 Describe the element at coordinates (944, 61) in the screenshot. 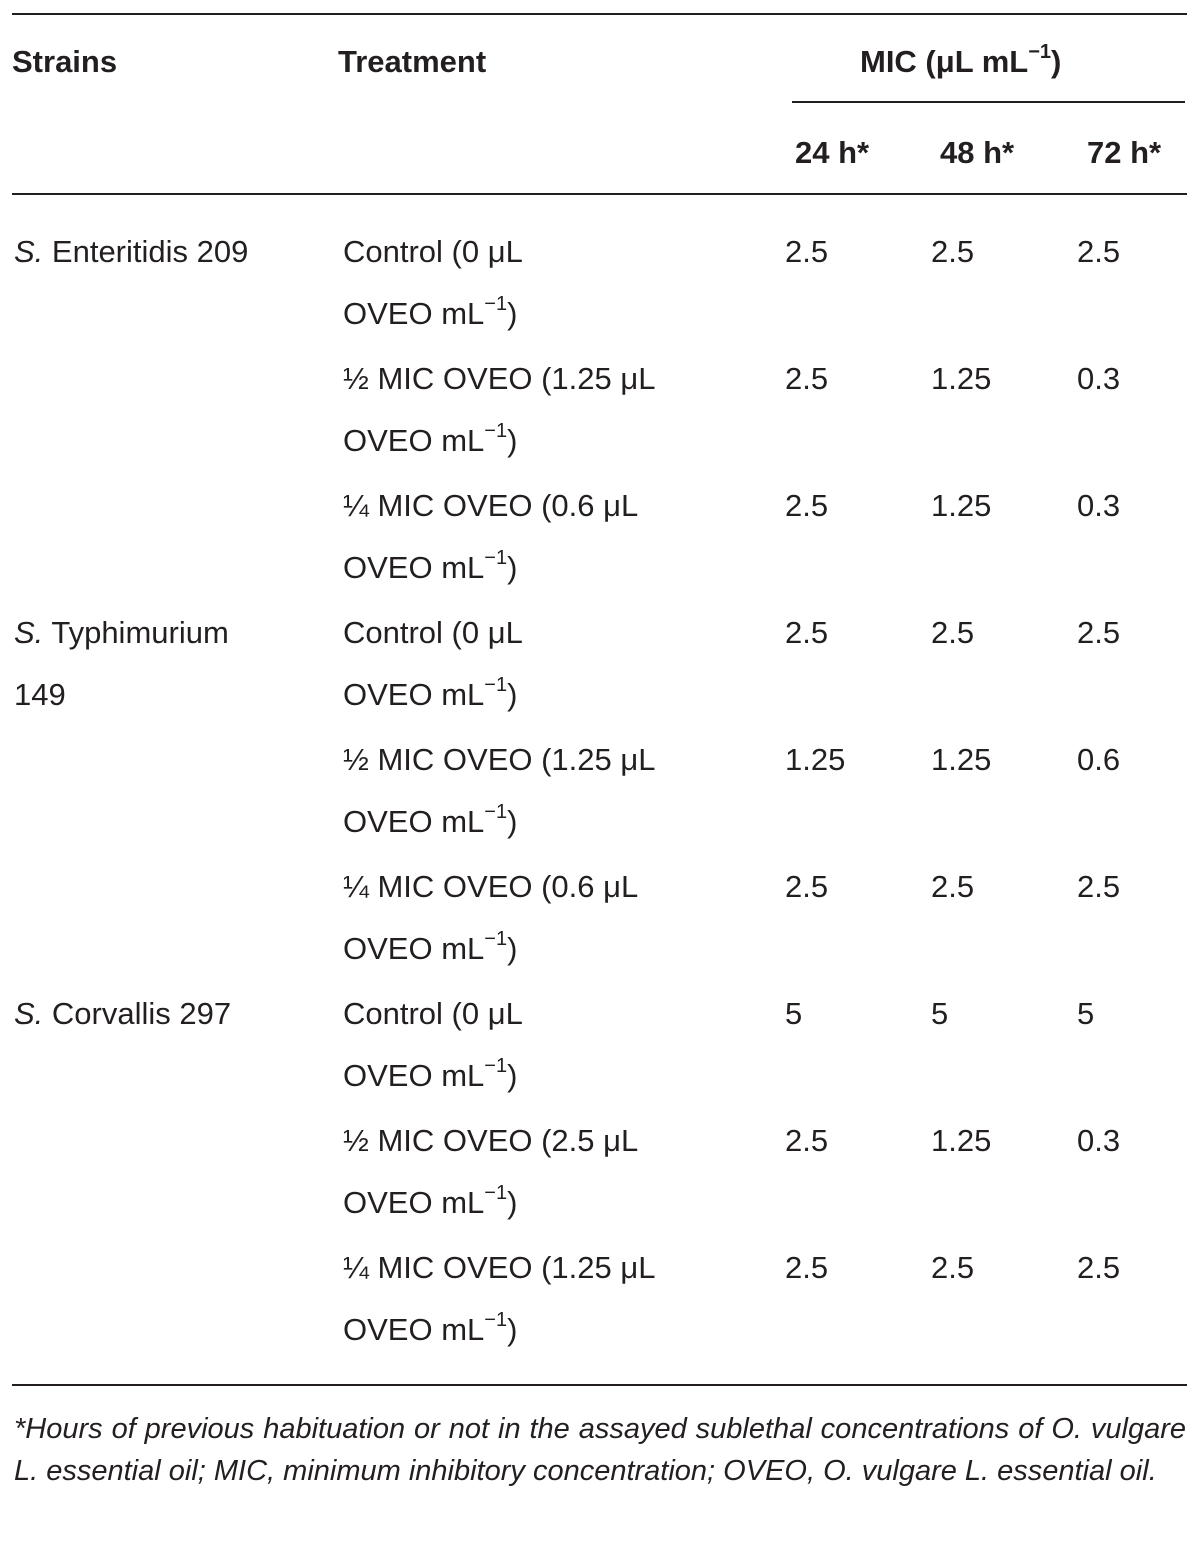

I see `header-mic-label: MIC (μL mL` at that location.